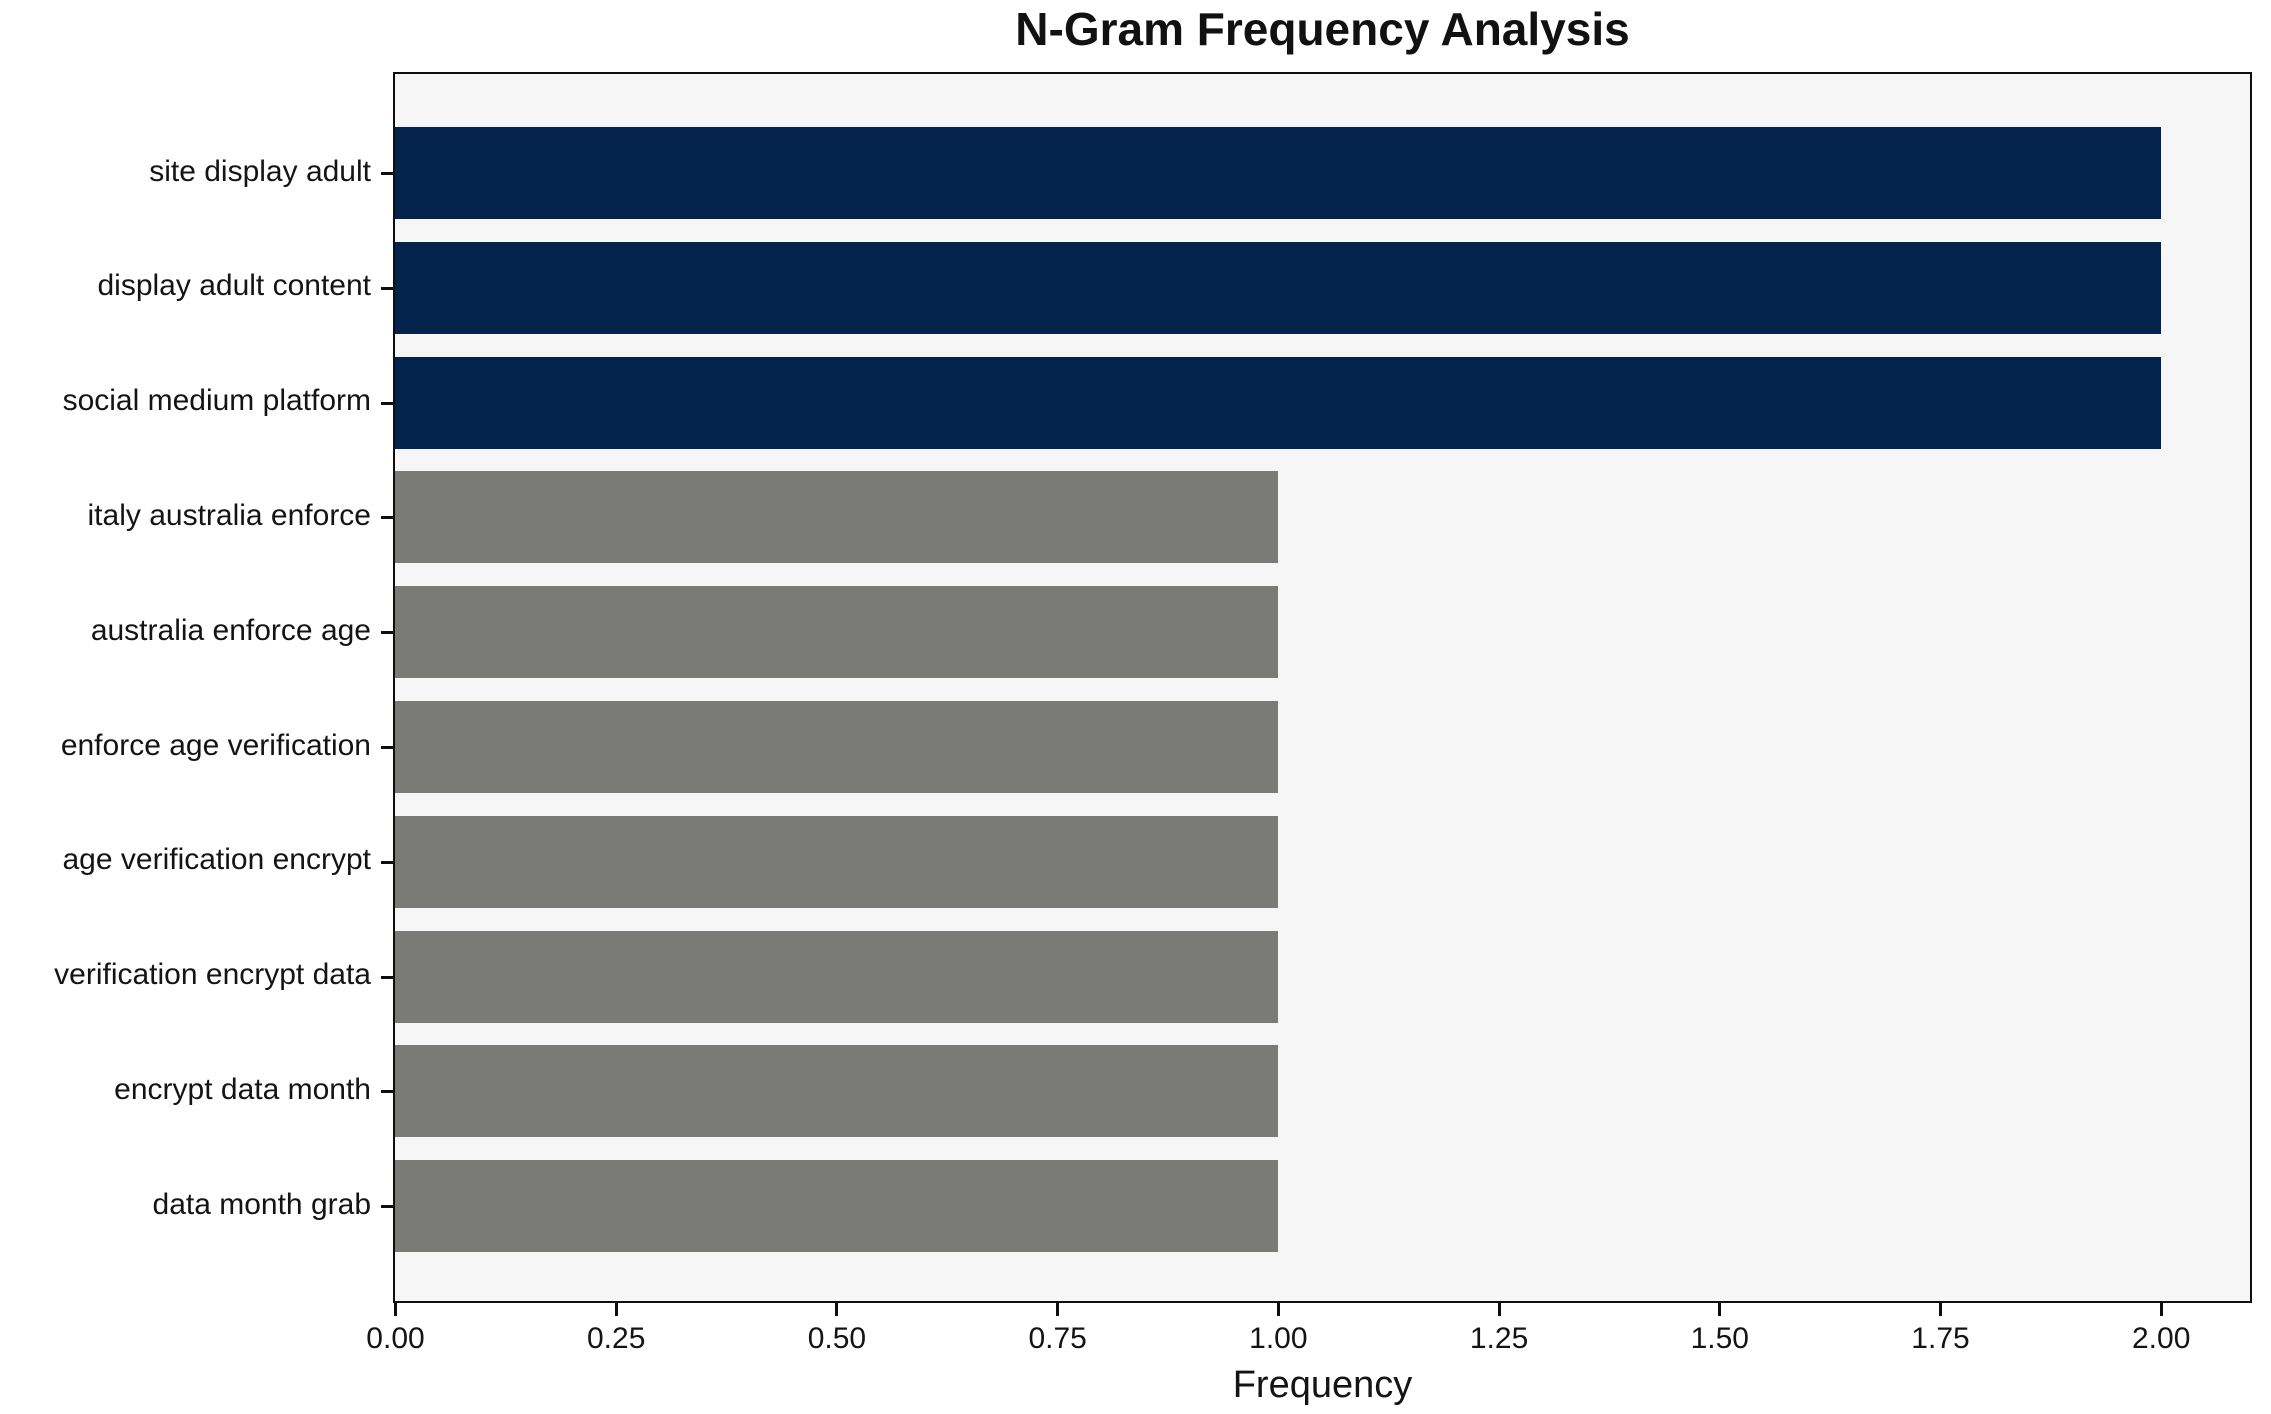 The image size is (2271, 1414). I want to click on x-tick-label: 0.50, so click(837, 1338).